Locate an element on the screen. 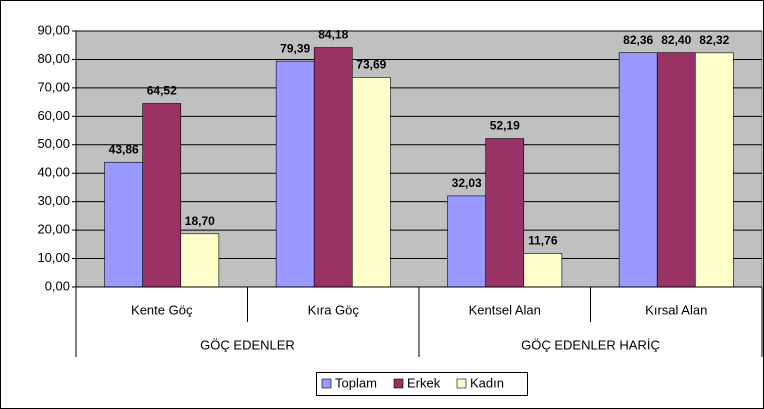 This screenshot has height=409, width=764. value-label: 84,18 is located at coordinates (333, 35).